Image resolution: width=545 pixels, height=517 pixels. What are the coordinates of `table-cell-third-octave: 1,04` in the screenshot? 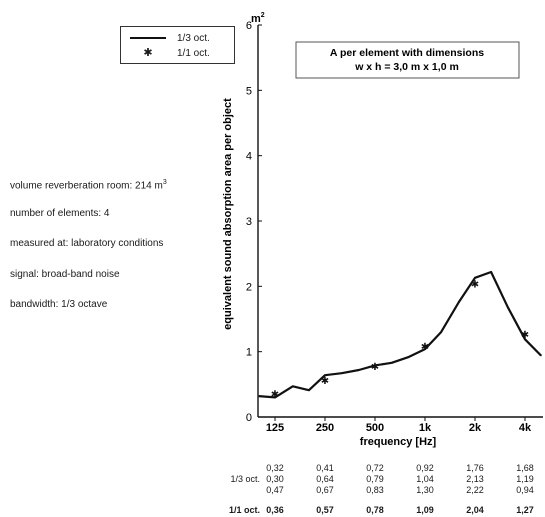 It's located at (425, 479).